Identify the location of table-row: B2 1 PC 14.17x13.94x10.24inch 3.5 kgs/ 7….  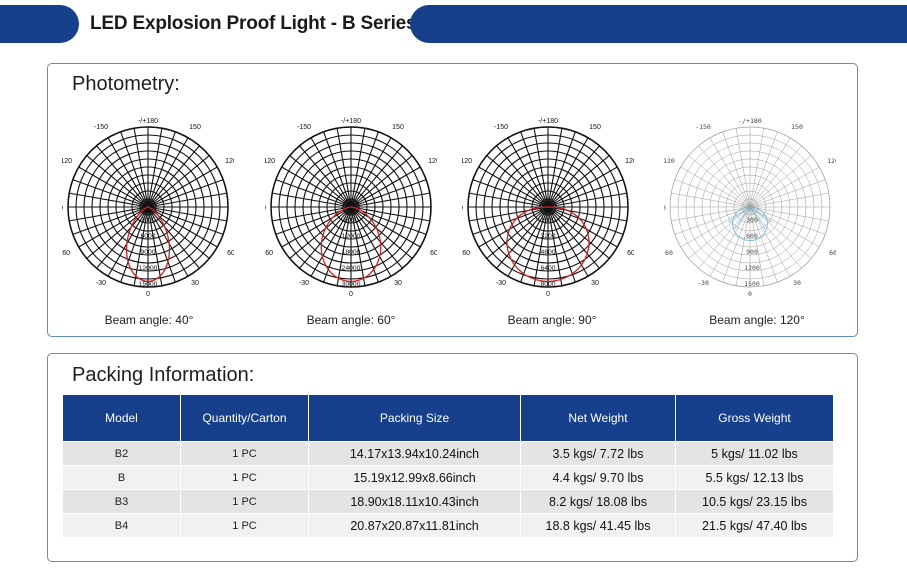
(448, 453).